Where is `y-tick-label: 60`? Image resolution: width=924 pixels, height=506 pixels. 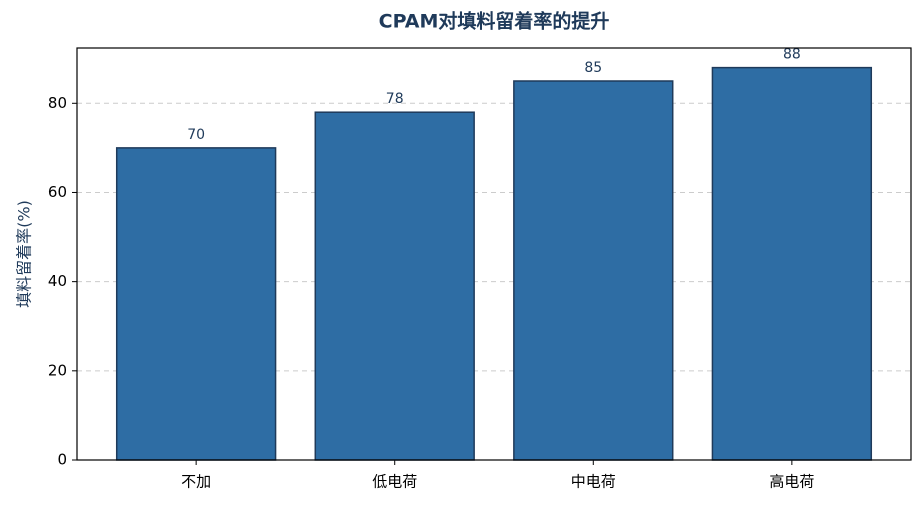 y-tick-label: 60 is located at coordinates (57, 192).